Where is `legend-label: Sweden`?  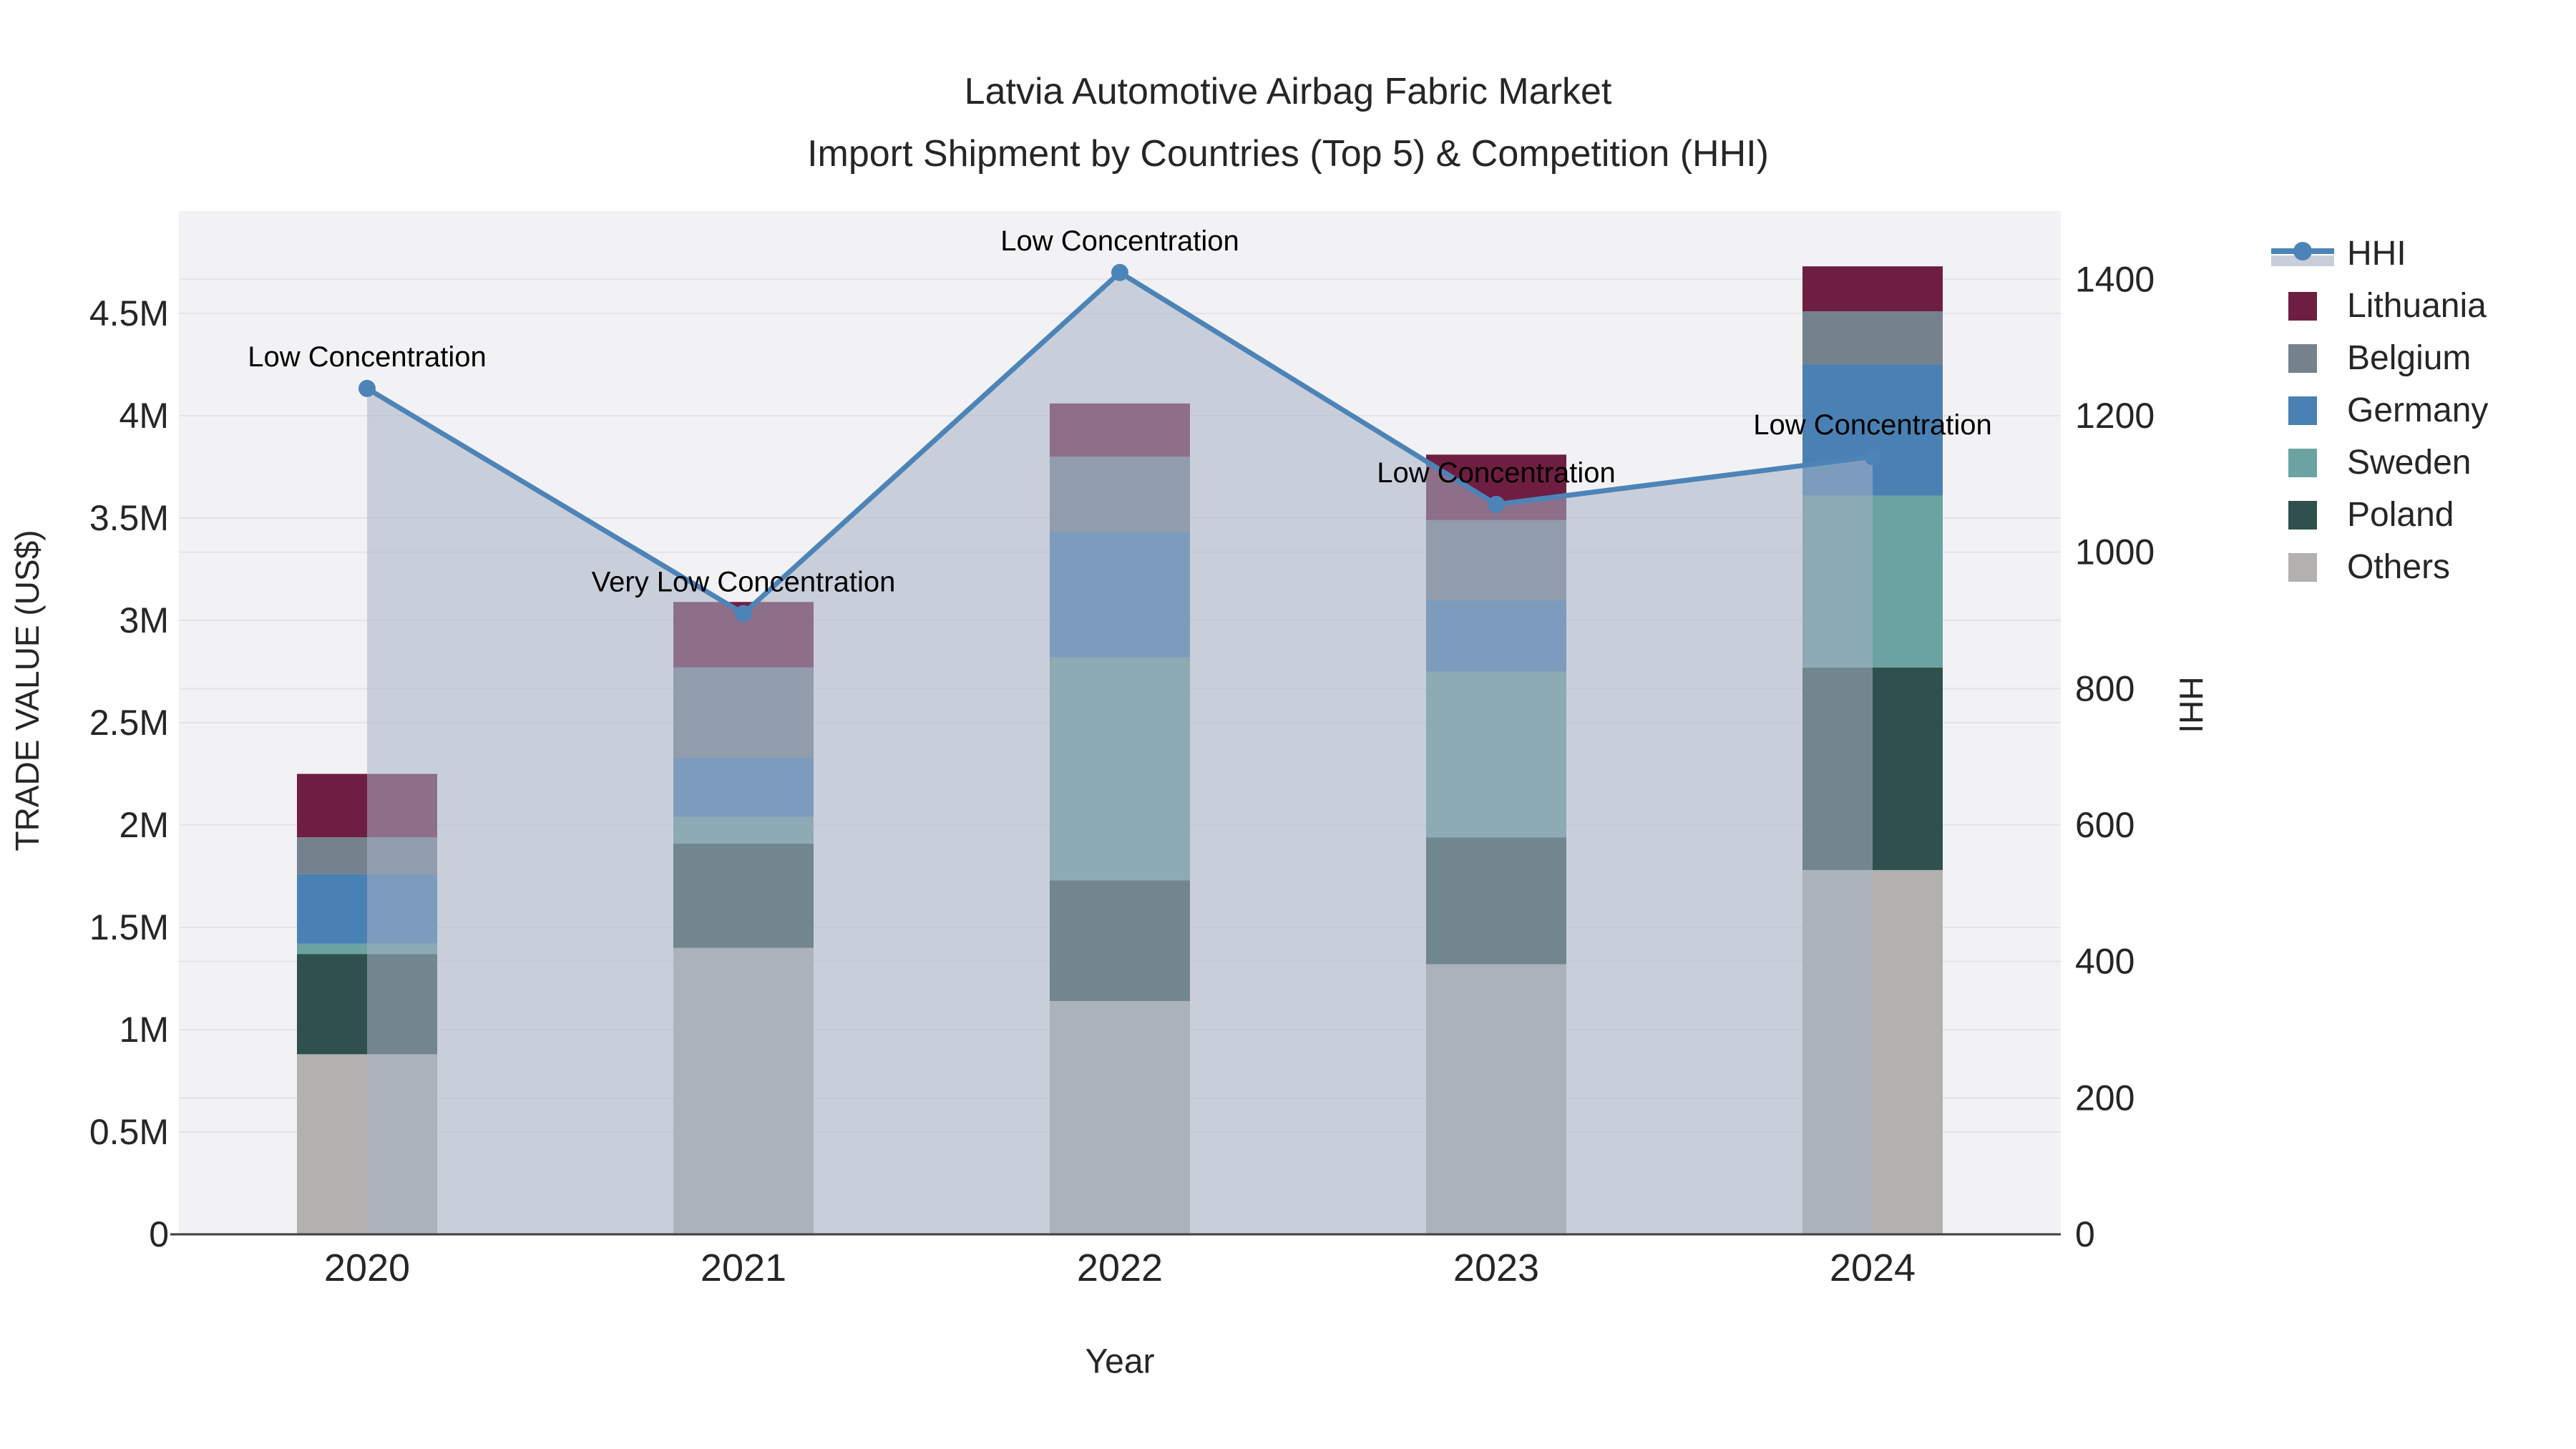 legend-label: Sweden is located at coordinates (2409, 463).